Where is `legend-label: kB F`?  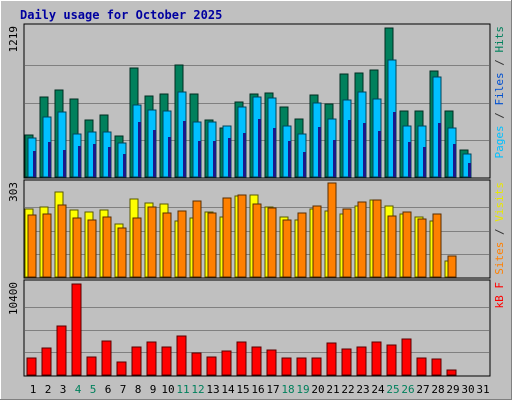
legend-label: kB F is located at coordinates (499, 295).